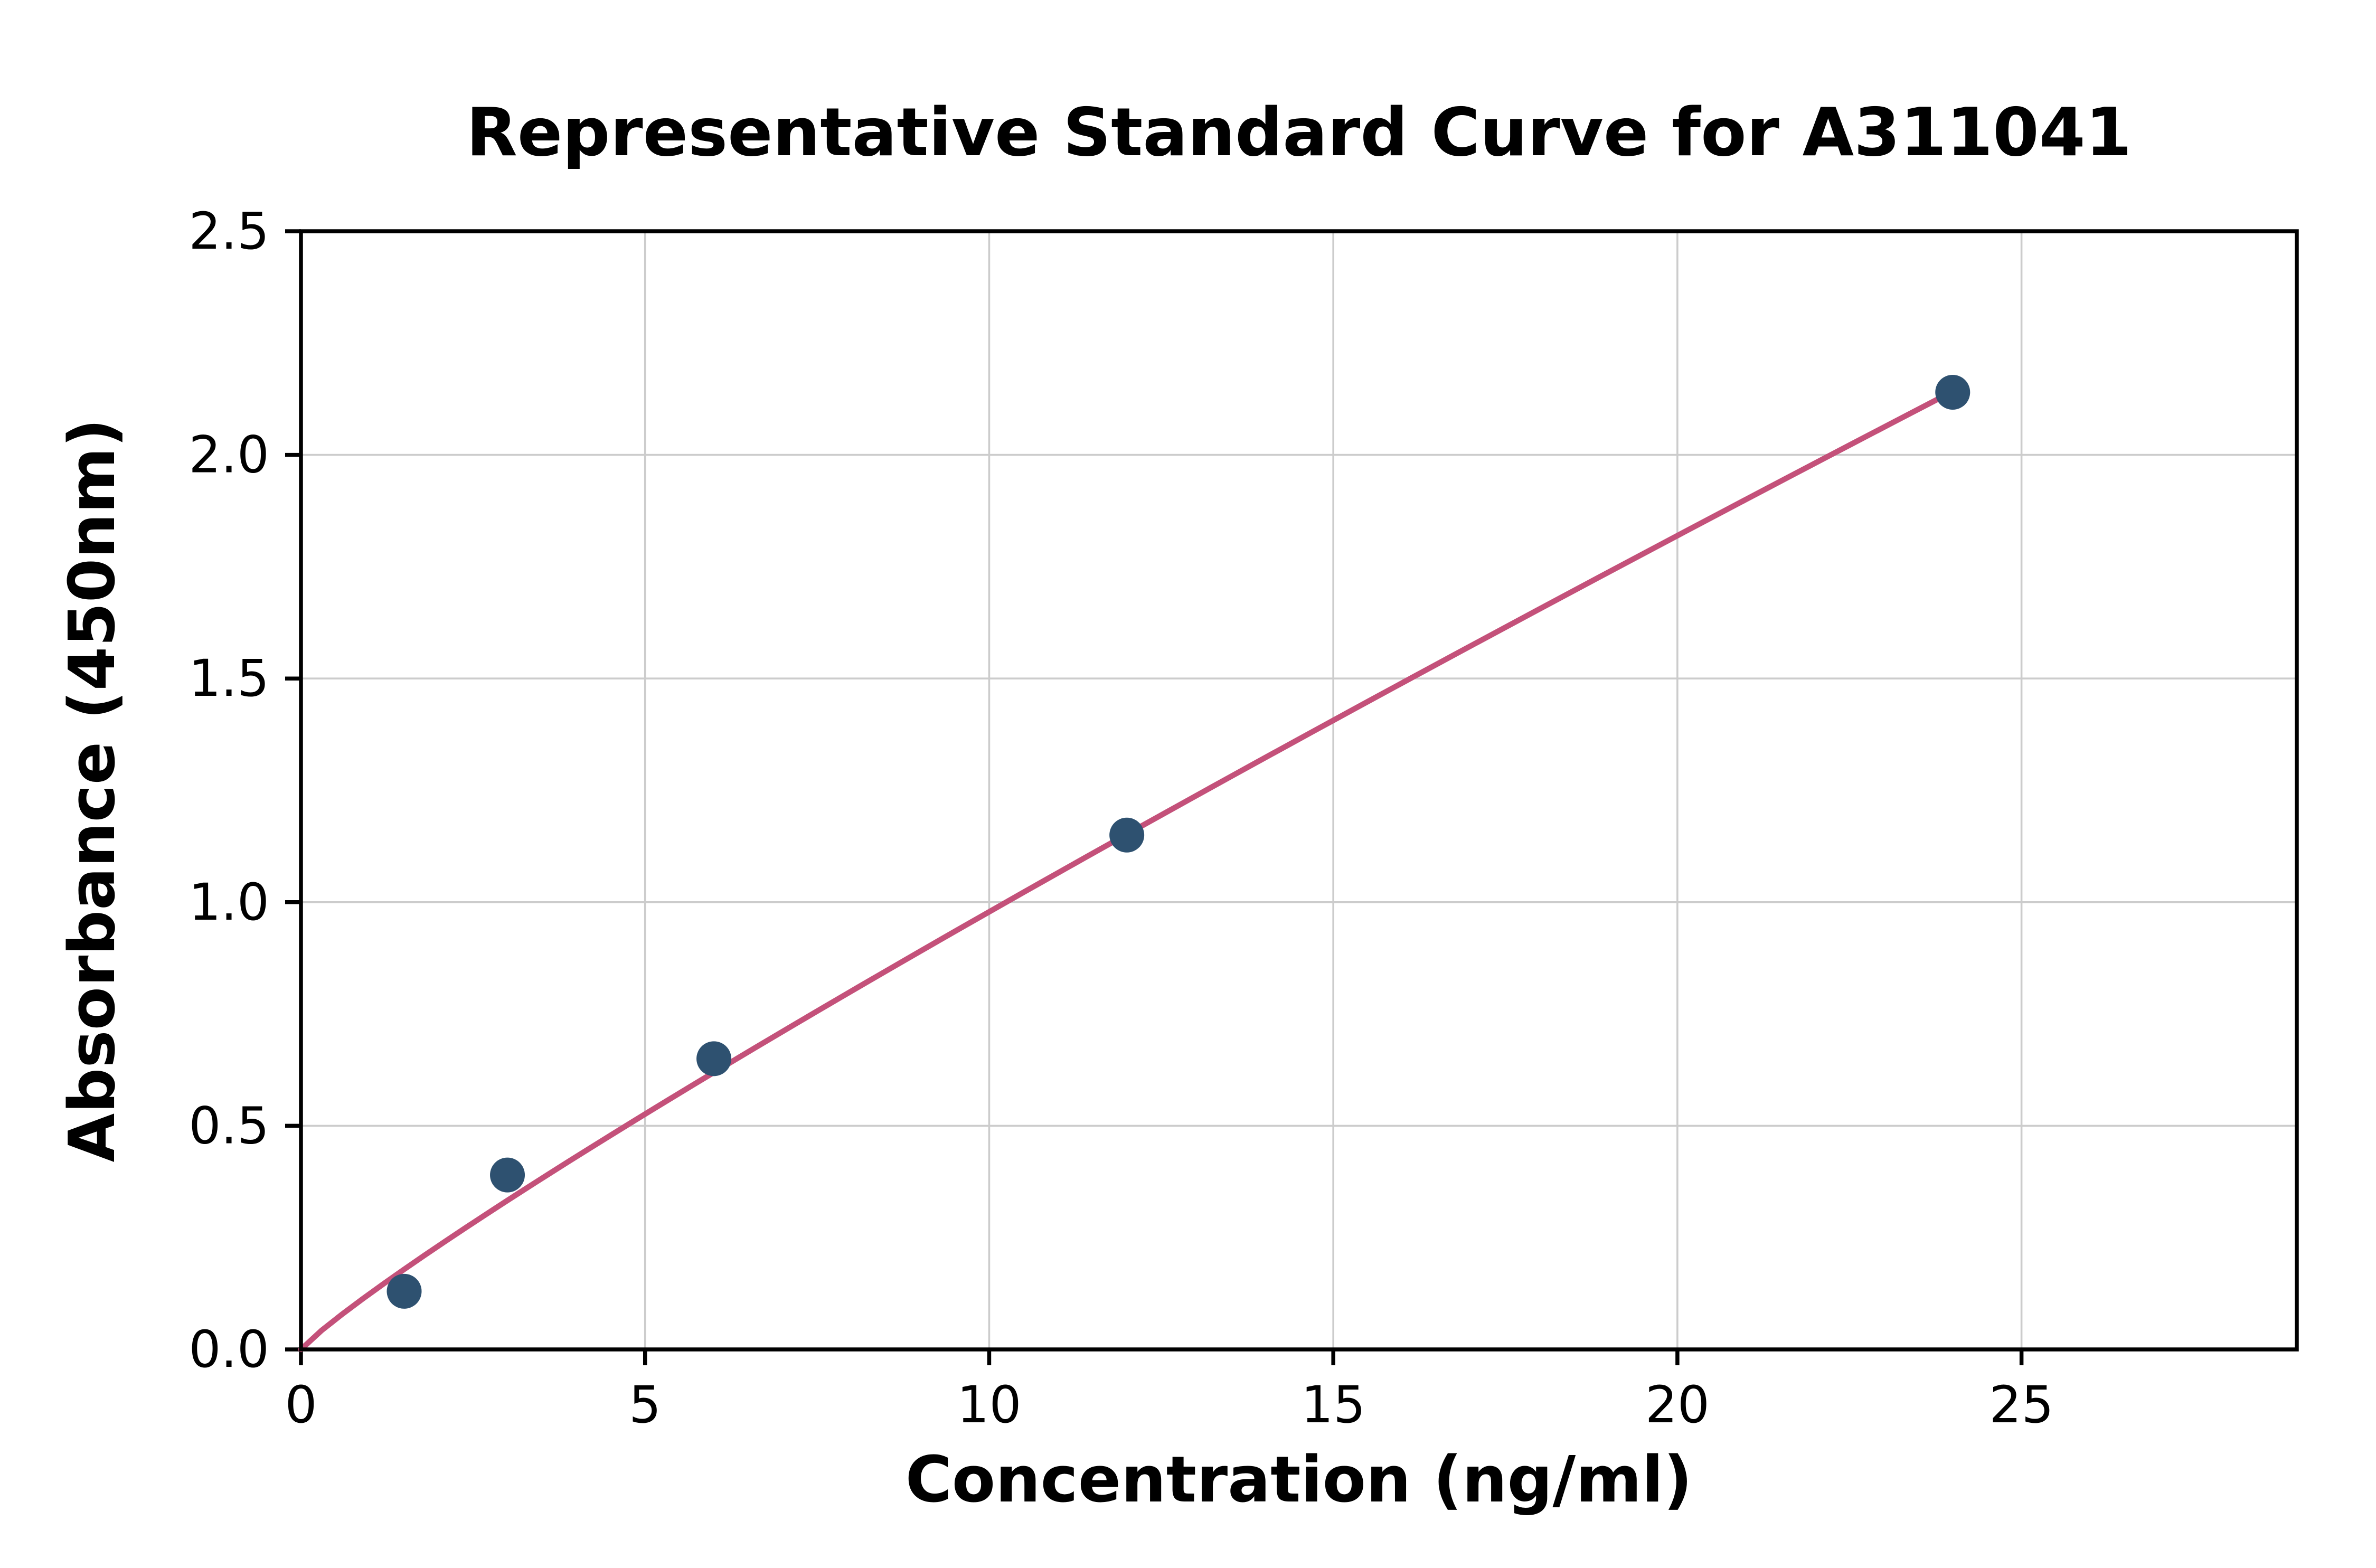 Image resolution: width=2376 pixels, height=1568 pixels. I want to click on y-axis-label: Absorbance (450nm), so click(92, 790).